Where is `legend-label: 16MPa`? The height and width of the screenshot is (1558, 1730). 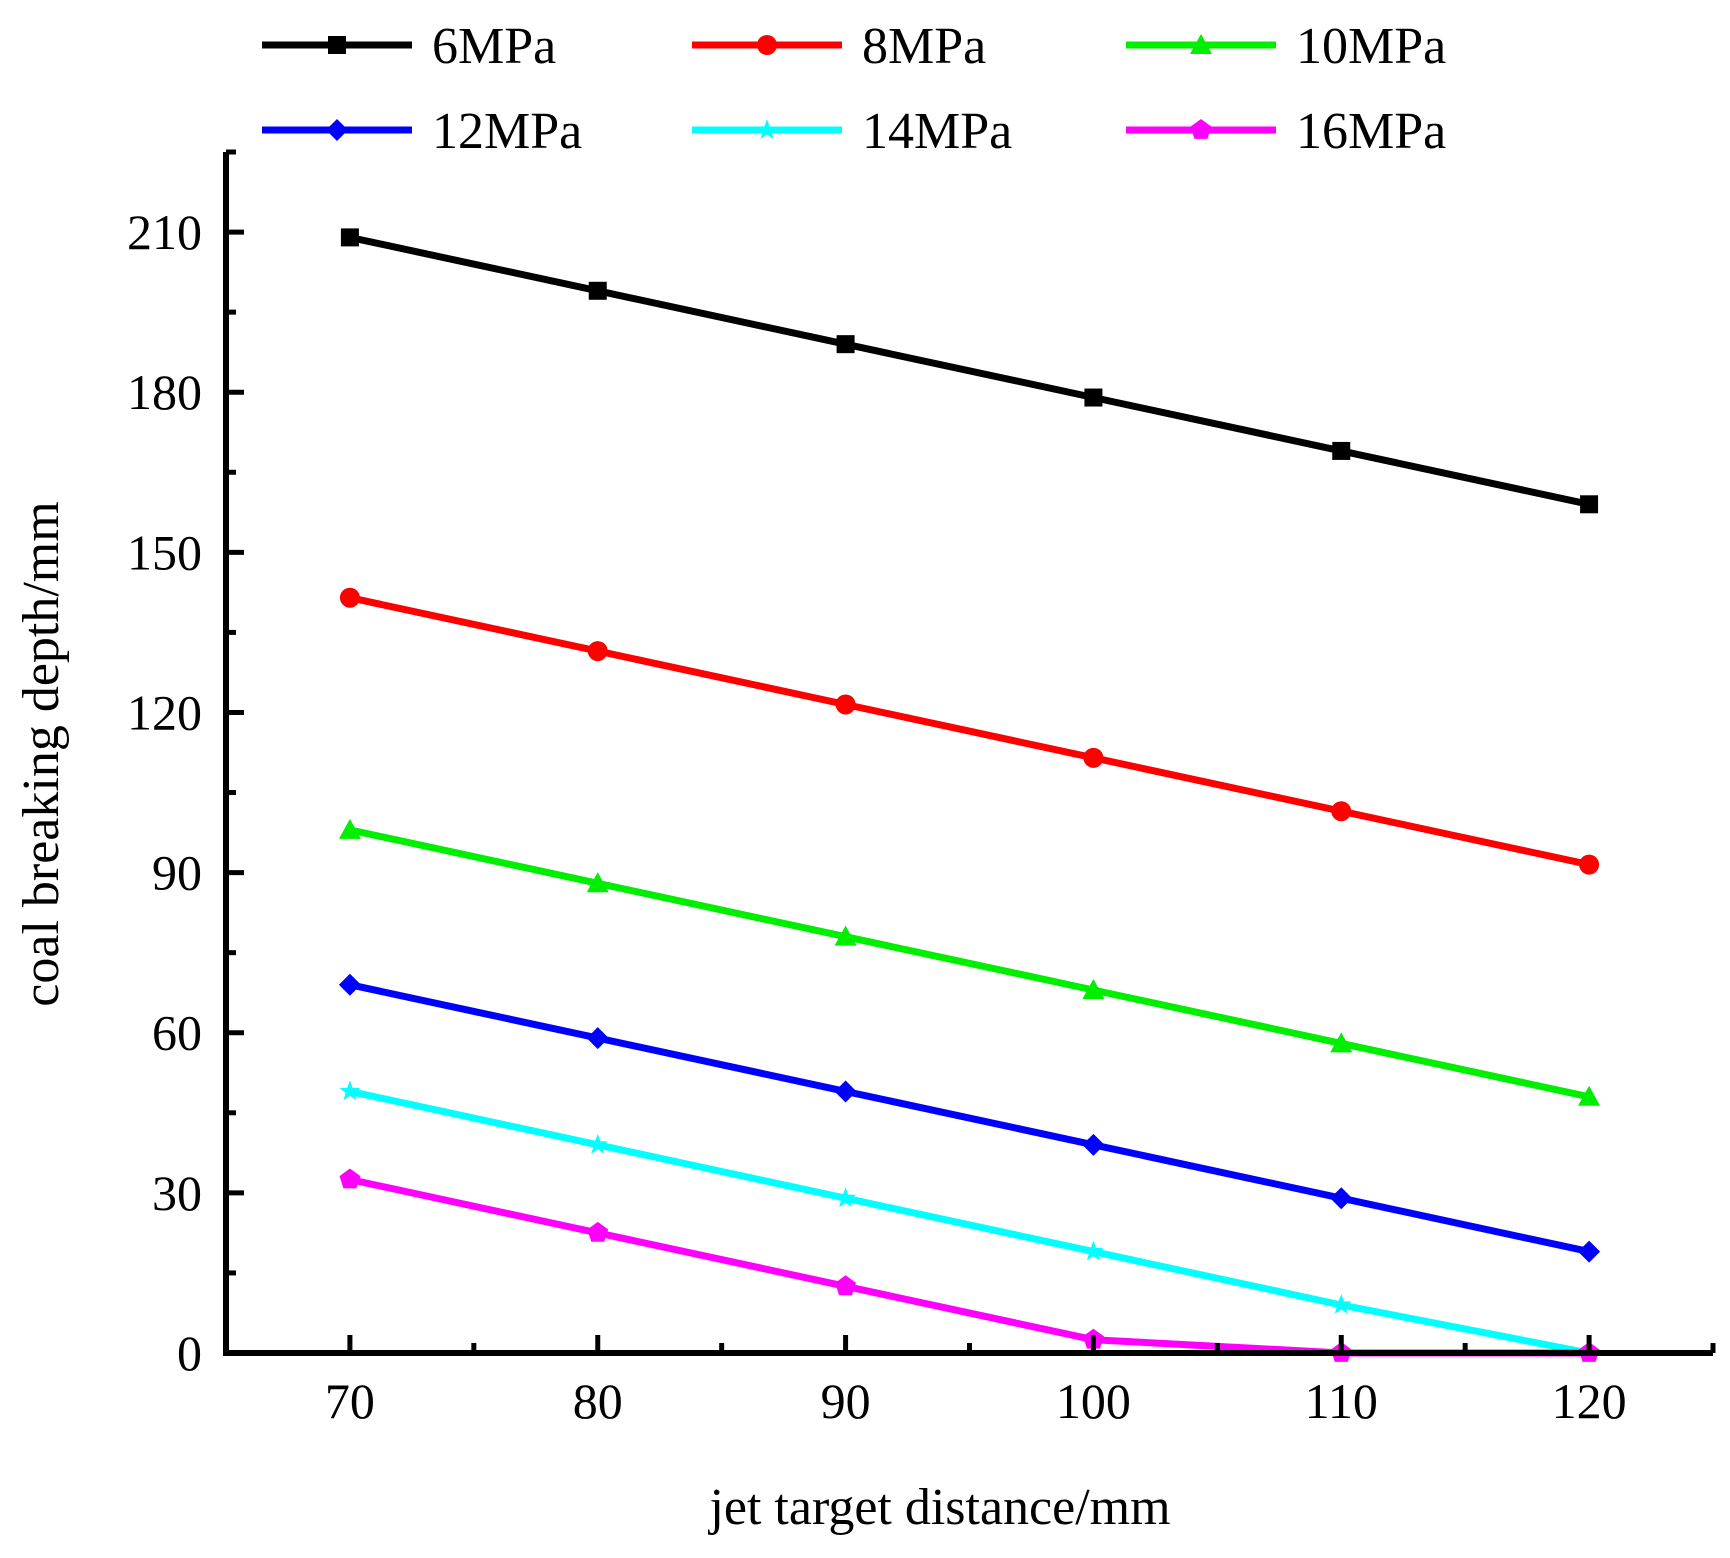
legend-label: 16MPa is located at coordinates (1371, 131).